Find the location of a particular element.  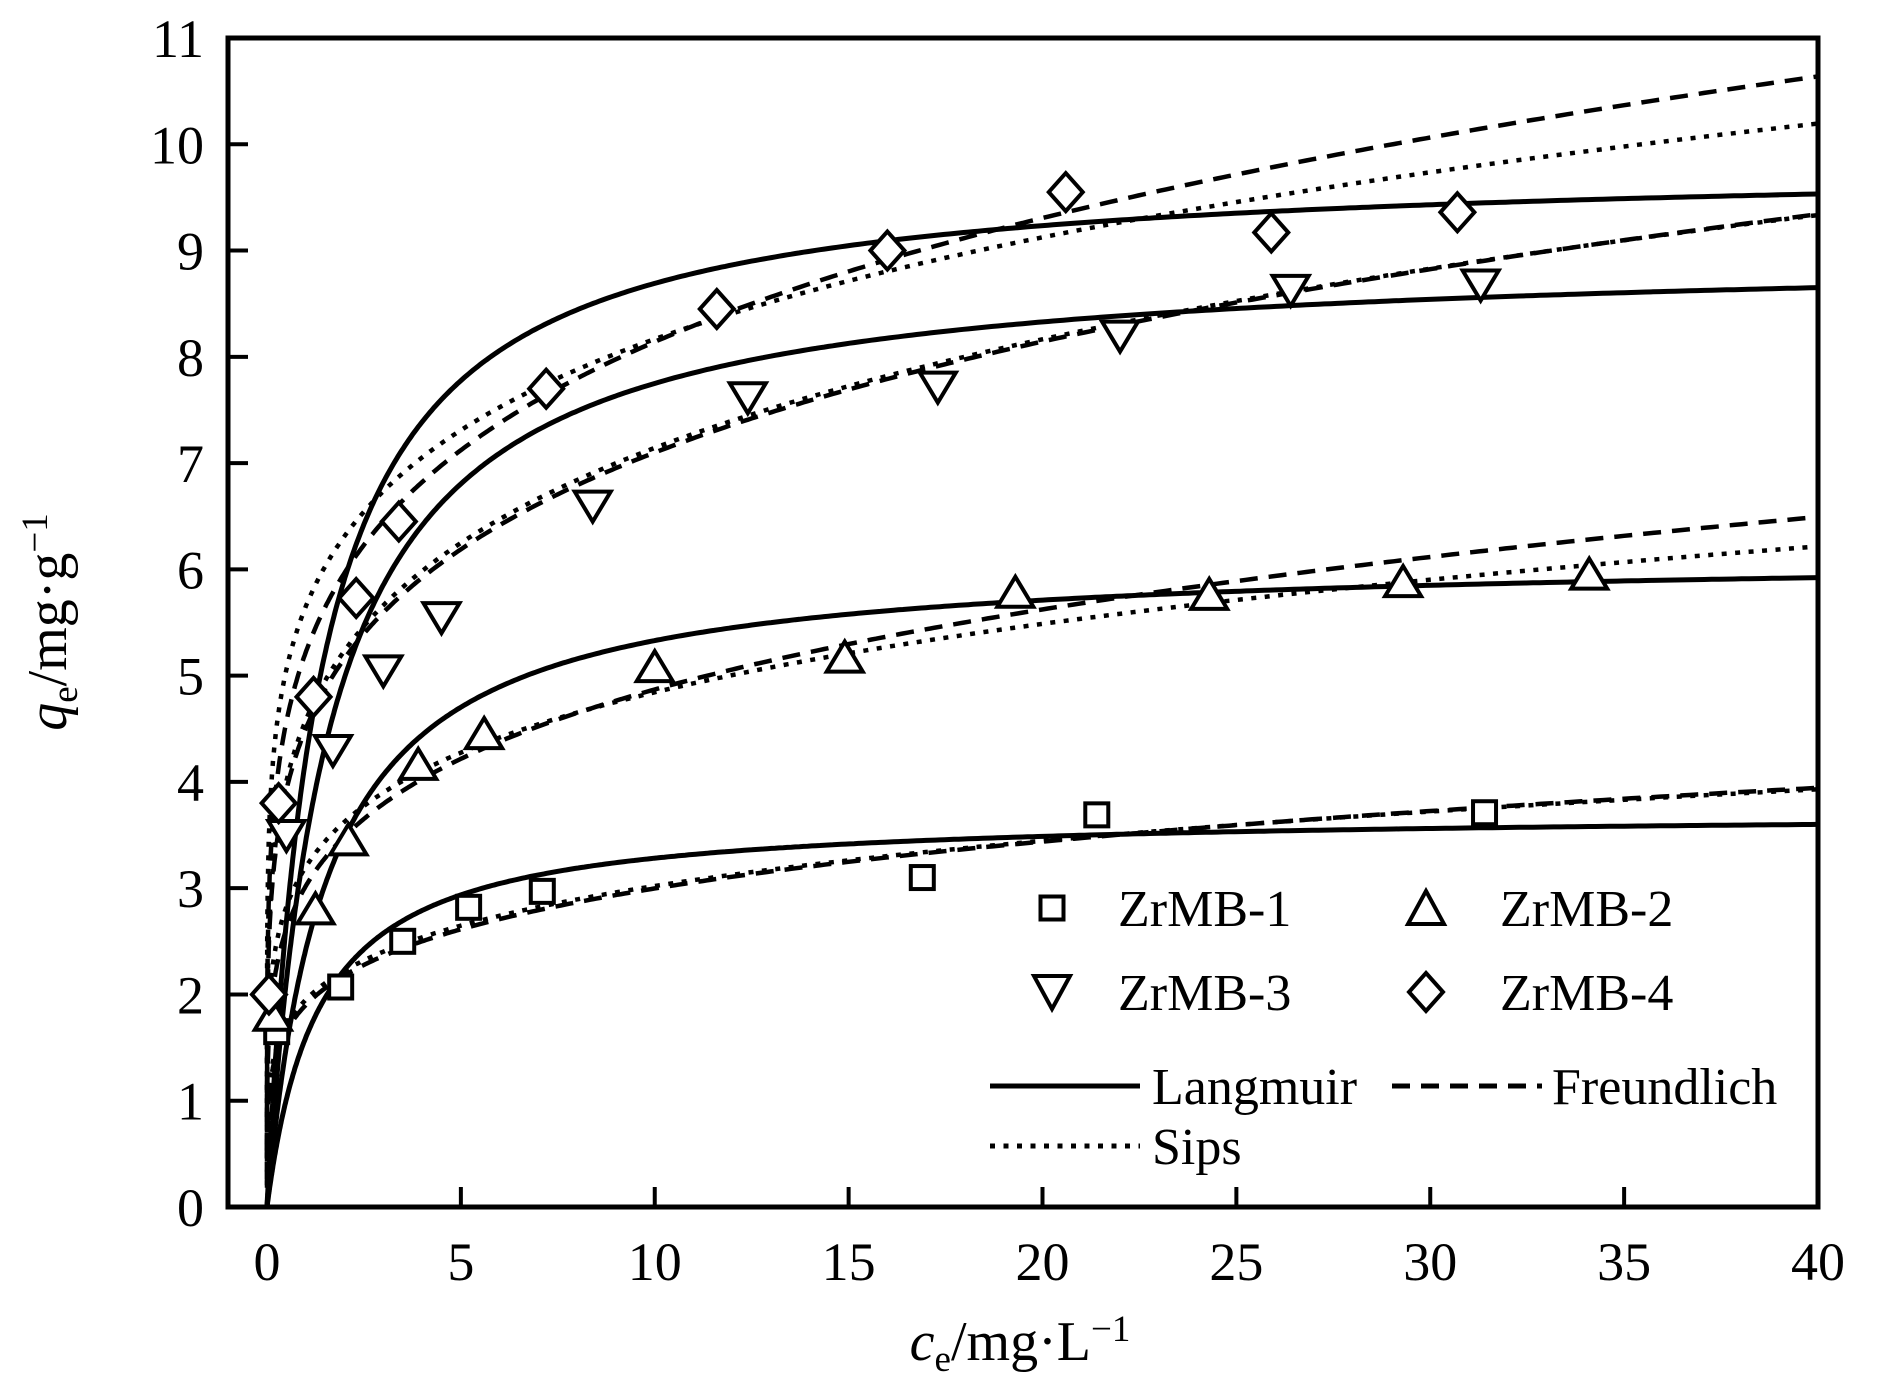

y-tick-label: 1 is located at coordinates (190, 1102).